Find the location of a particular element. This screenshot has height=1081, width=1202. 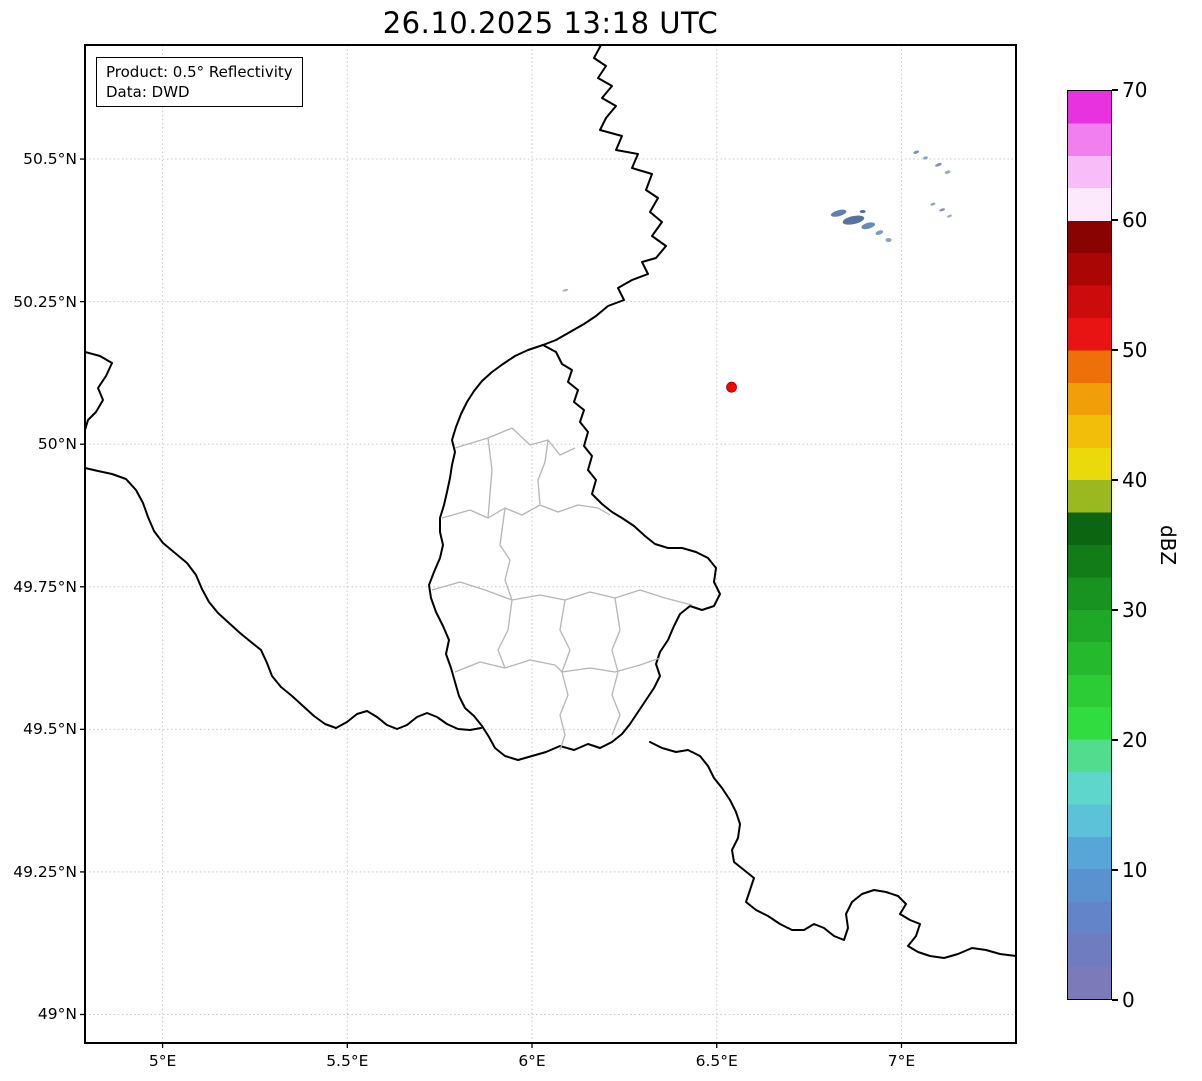

x-tick-label: 6.5°E is located at coordinates (716, 1061).